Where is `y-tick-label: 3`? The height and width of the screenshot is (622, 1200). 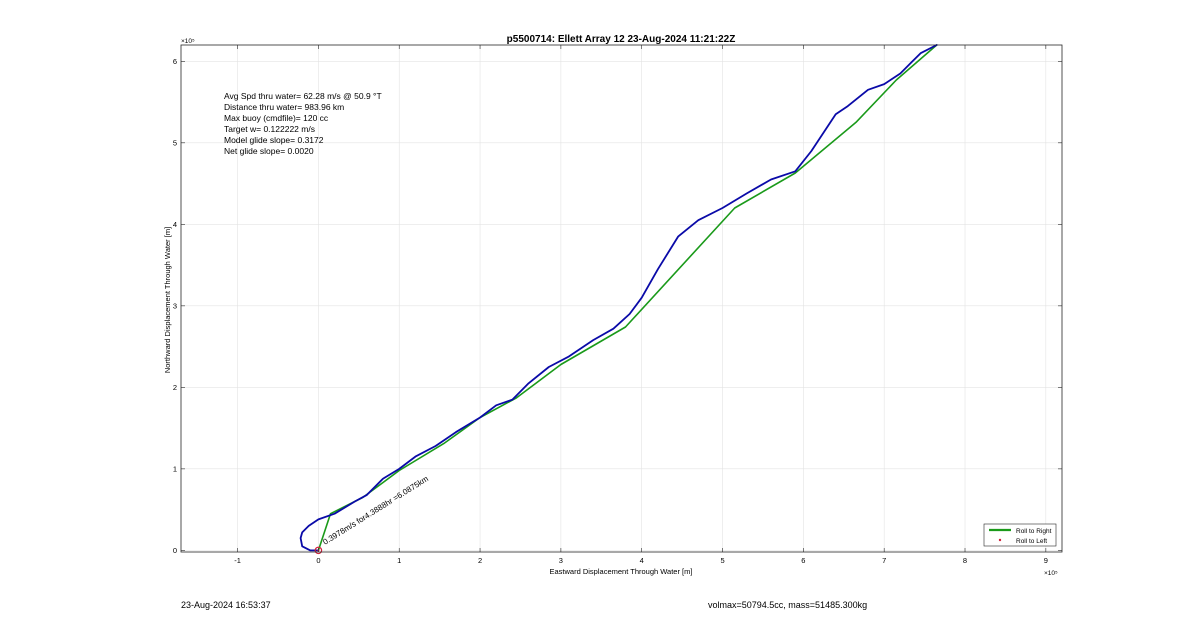
y-tick-label: 3 is located at coordinates (175, 305).